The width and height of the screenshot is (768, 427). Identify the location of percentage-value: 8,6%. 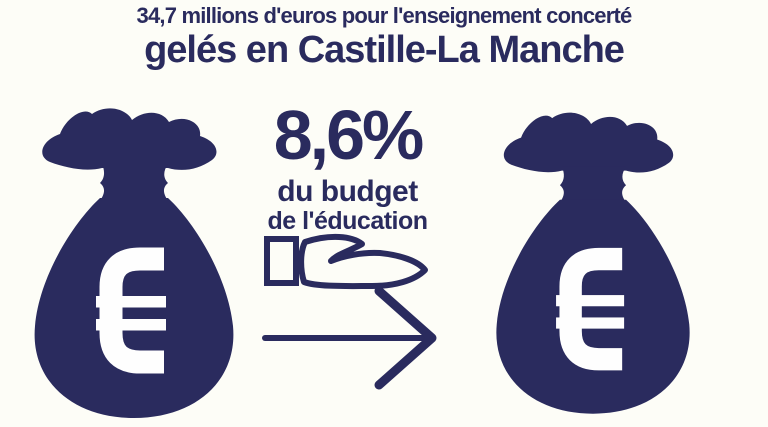
(349, 135).